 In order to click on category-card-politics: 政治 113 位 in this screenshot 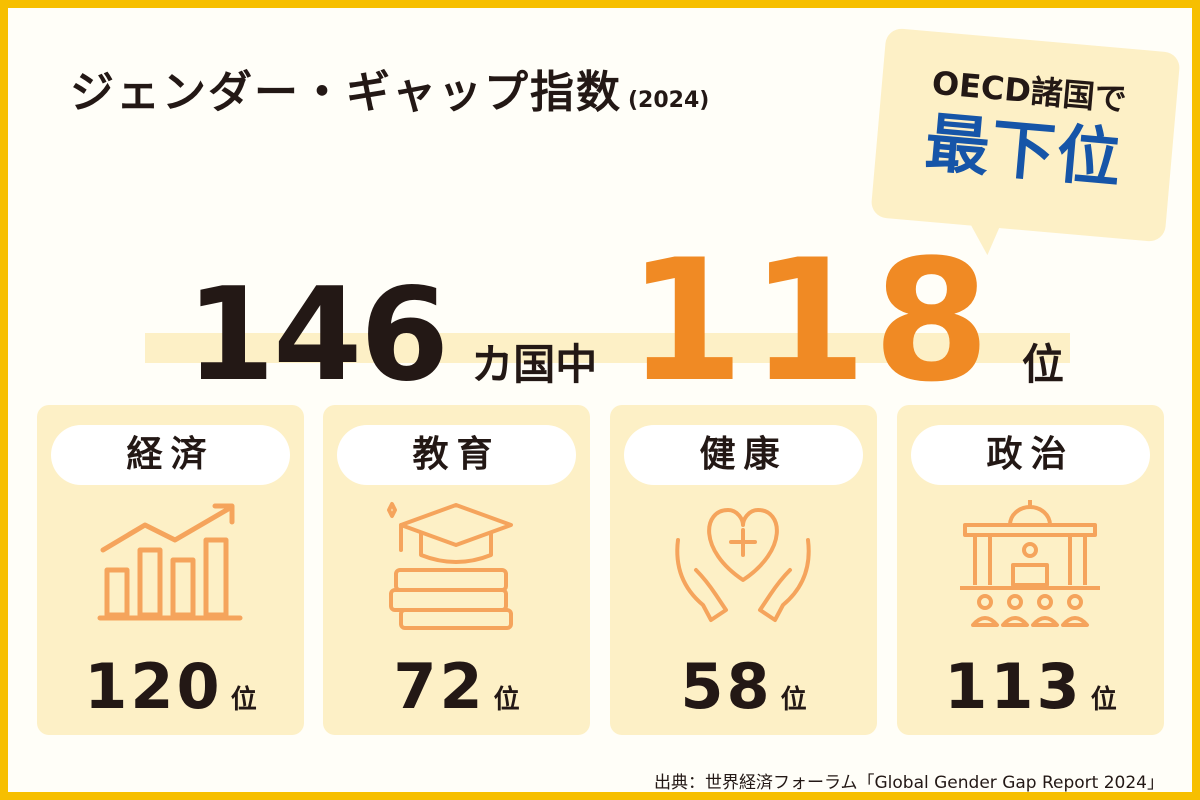, I will do `click(1030, 570)`.